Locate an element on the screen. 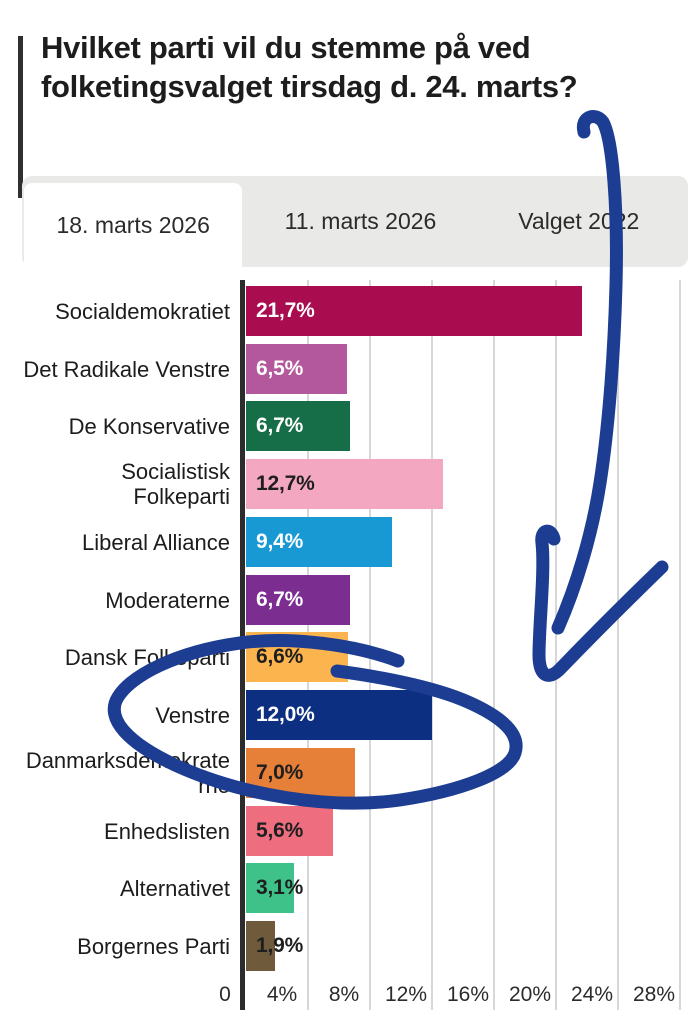 The width and height of the screenshot is (700, 1034). chart-row-moderaterne: Moderaterne 6,7% is located at coordinates (350, 600).